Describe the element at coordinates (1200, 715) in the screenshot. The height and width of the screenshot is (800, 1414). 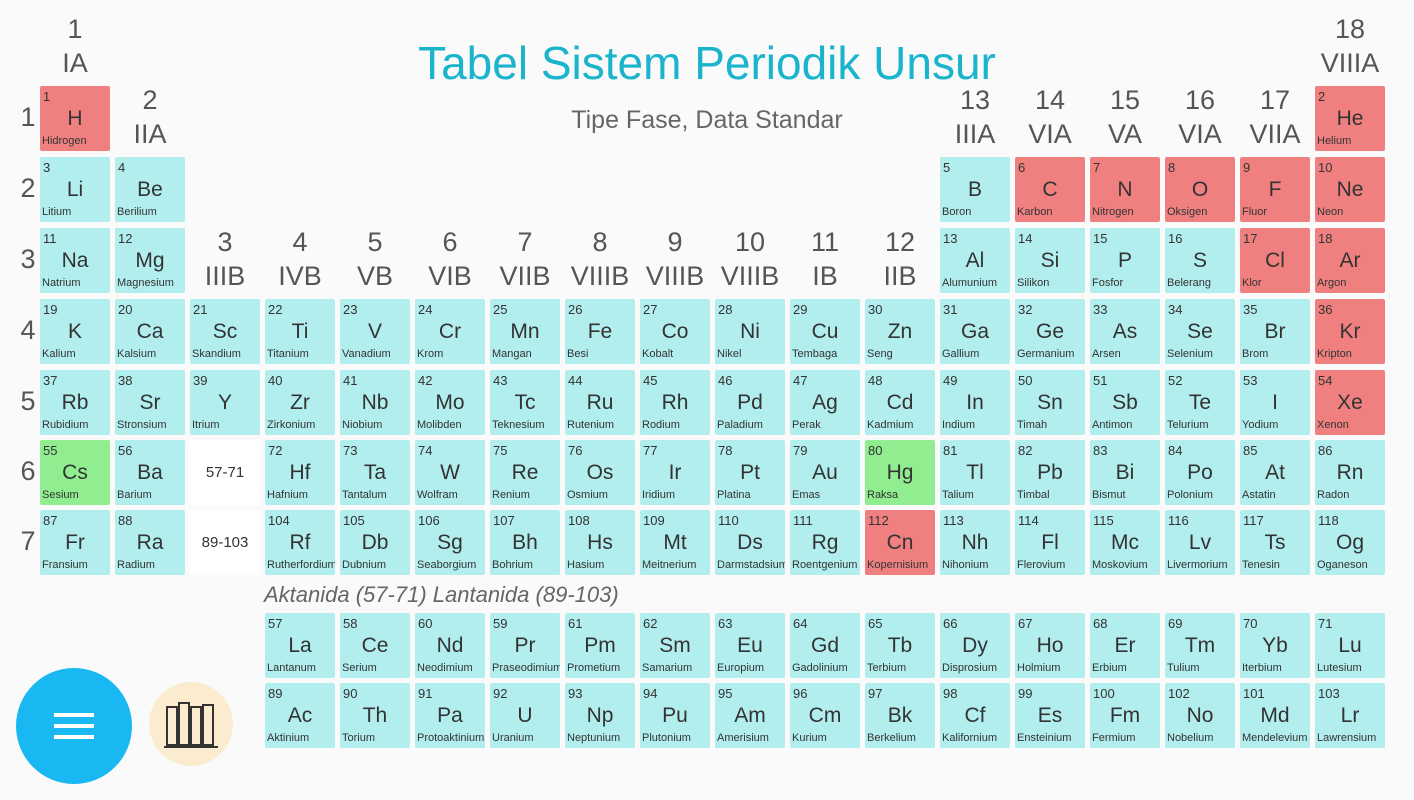
I see `element-cell: 102 No Nobelium` at that location.